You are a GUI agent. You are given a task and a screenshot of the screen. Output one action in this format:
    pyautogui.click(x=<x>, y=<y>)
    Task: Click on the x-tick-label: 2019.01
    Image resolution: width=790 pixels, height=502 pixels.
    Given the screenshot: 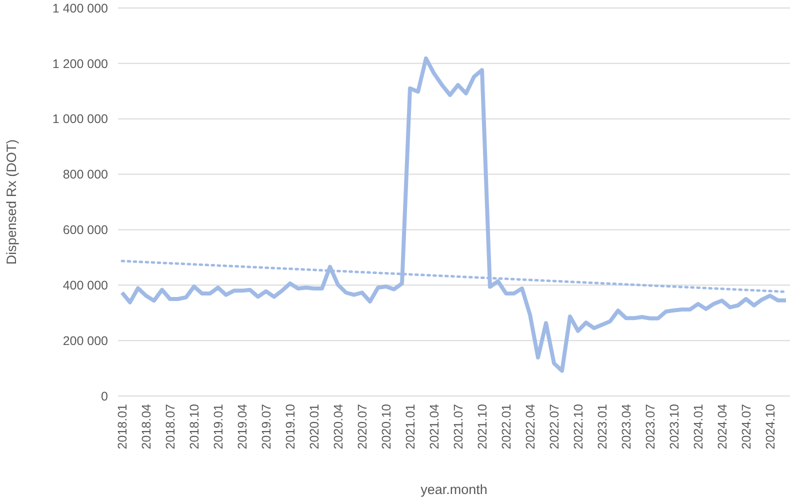 What is the action you would take?
    pyautogui.click(x=218, y=427)
    